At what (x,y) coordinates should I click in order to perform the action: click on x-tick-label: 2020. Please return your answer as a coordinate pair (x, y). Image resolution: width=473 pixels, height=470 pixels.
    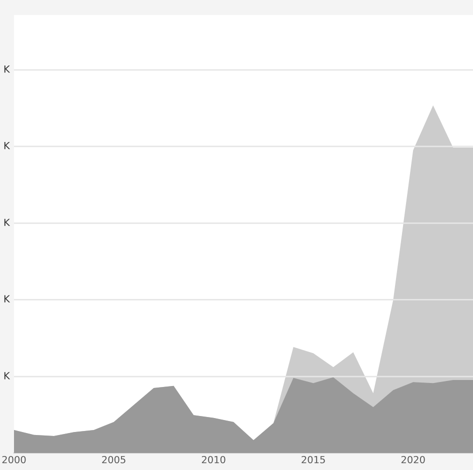
    Looking at the image, I should click on (413, 460).